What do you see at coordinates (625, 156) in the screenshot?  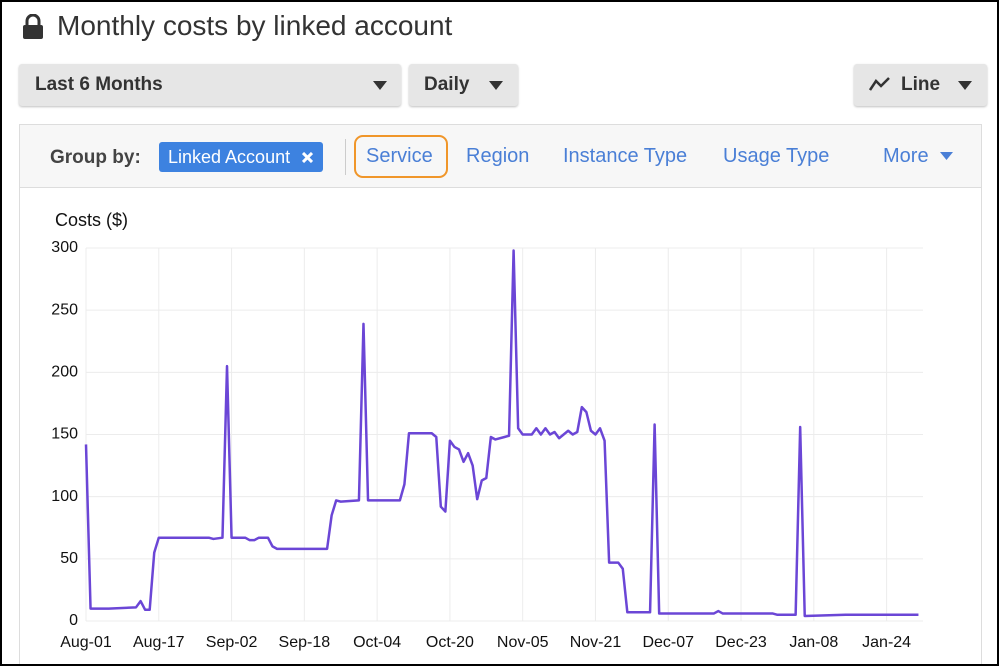 I see `group-option: Instance Type` at bounding box center [625, 156].